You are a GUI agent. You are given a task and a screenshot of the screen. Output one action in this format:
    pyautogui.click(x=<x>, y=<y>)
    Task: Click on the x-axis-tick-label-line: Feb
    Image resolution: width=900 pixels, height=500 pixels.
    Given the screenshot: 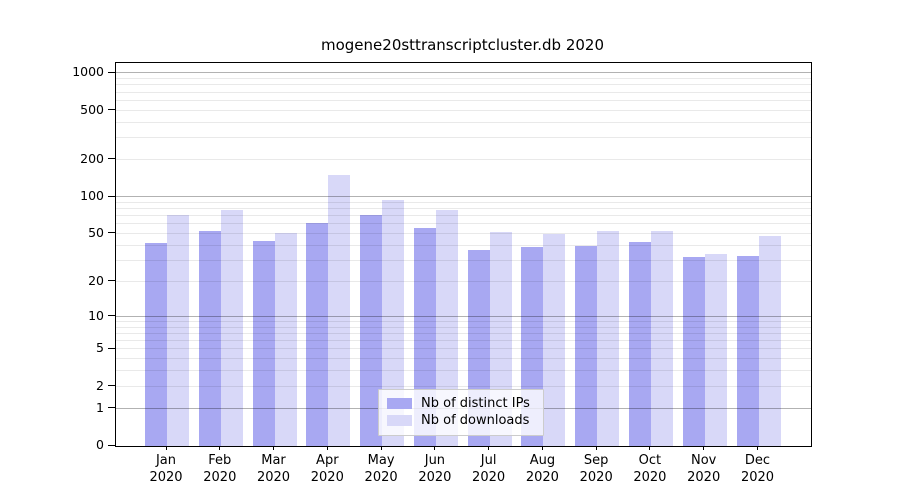 What is the action you would take?
    pyautogui.click(x=220, y=460)
    